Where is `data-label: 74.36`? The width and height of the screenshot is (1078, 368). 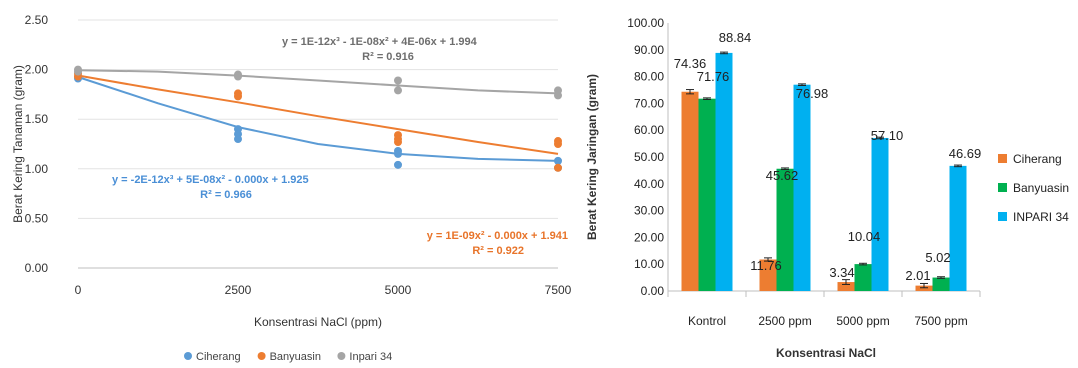 data-label: 74.36 is located at coordinates (690, 63).